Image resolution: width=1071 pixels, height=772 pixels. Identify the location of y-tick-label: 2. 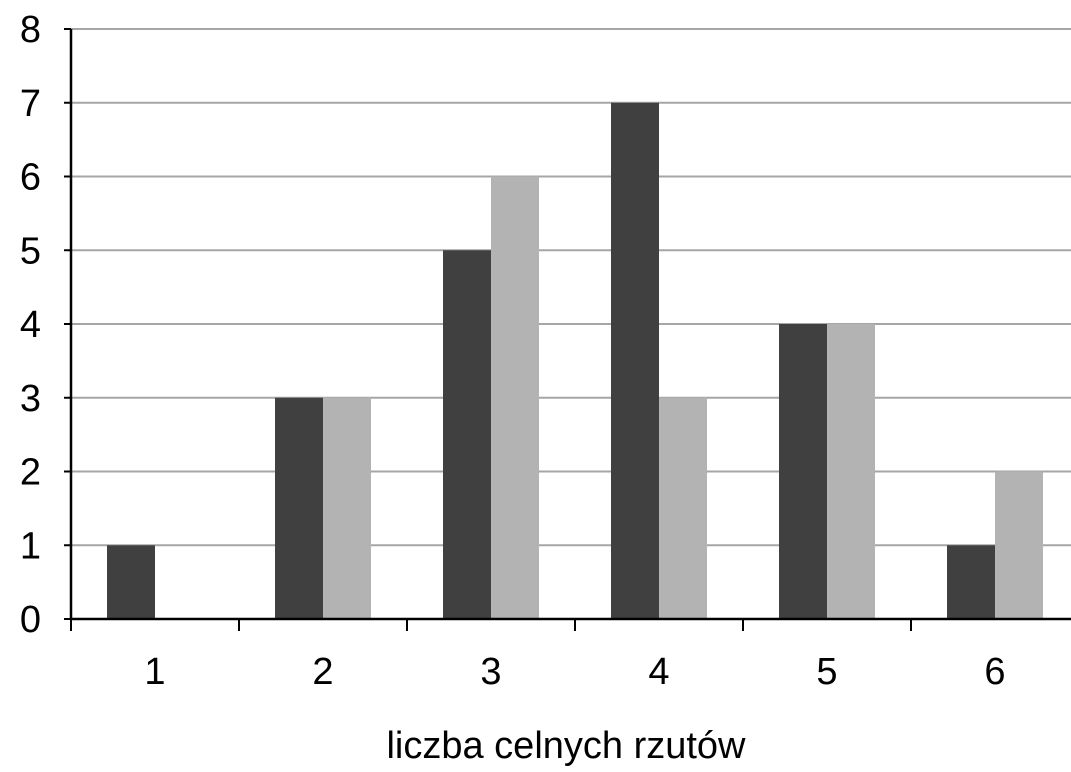
(30, 473).